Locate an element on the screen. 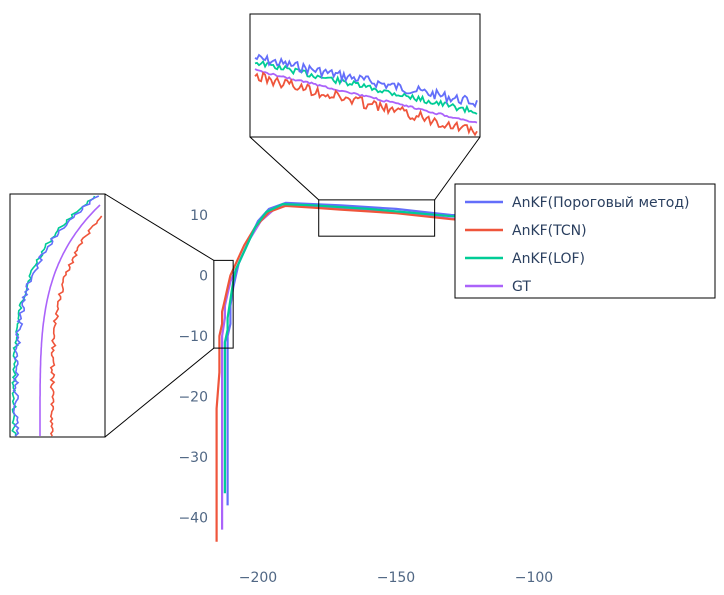 The image size is (724, 595). legend-entry-label: AnKF(LOF) is located at coordinates (548, 259).